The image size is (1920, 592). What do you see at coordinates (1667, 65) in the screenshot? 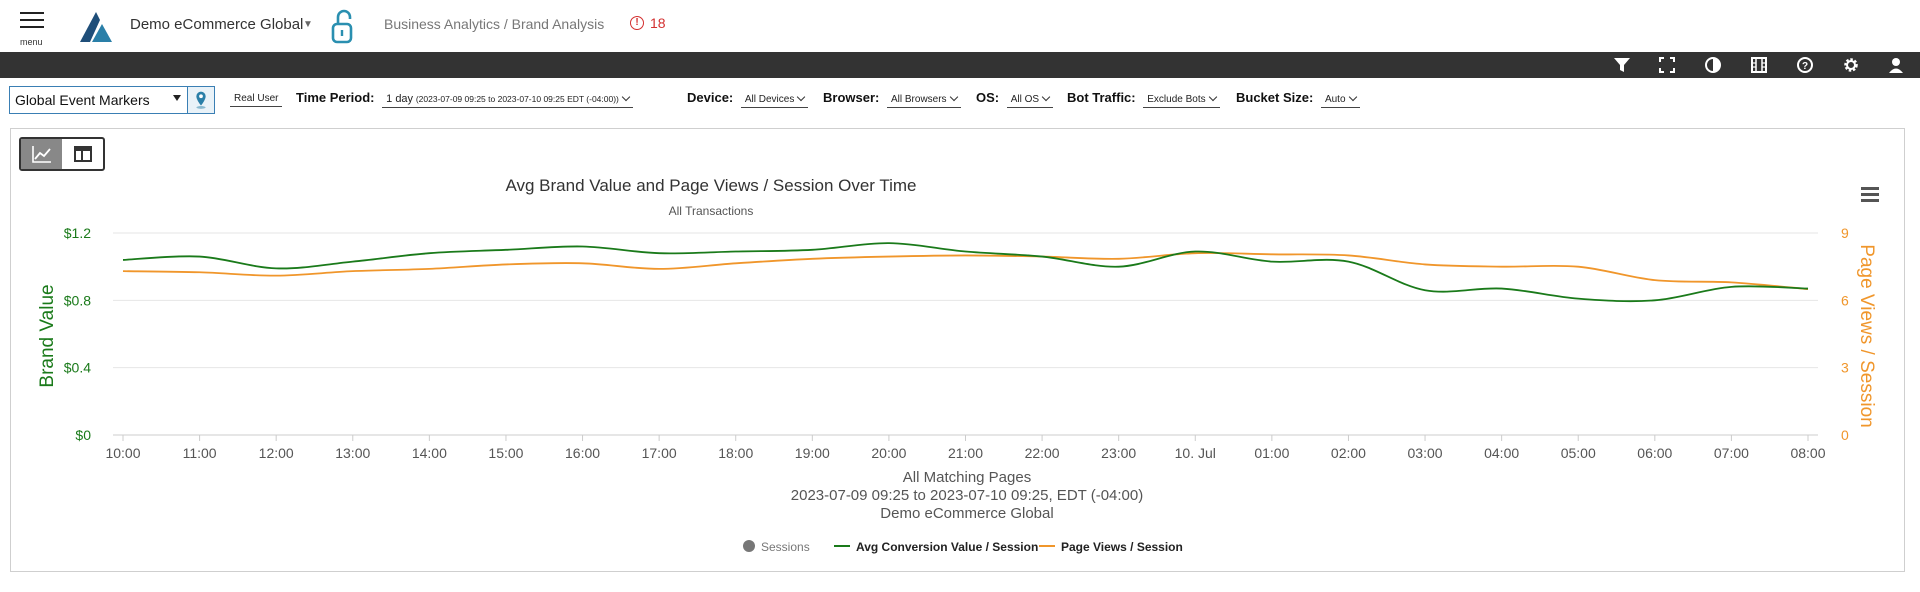
I see `fullscreen-icon` at bounding box center [1667, 65].